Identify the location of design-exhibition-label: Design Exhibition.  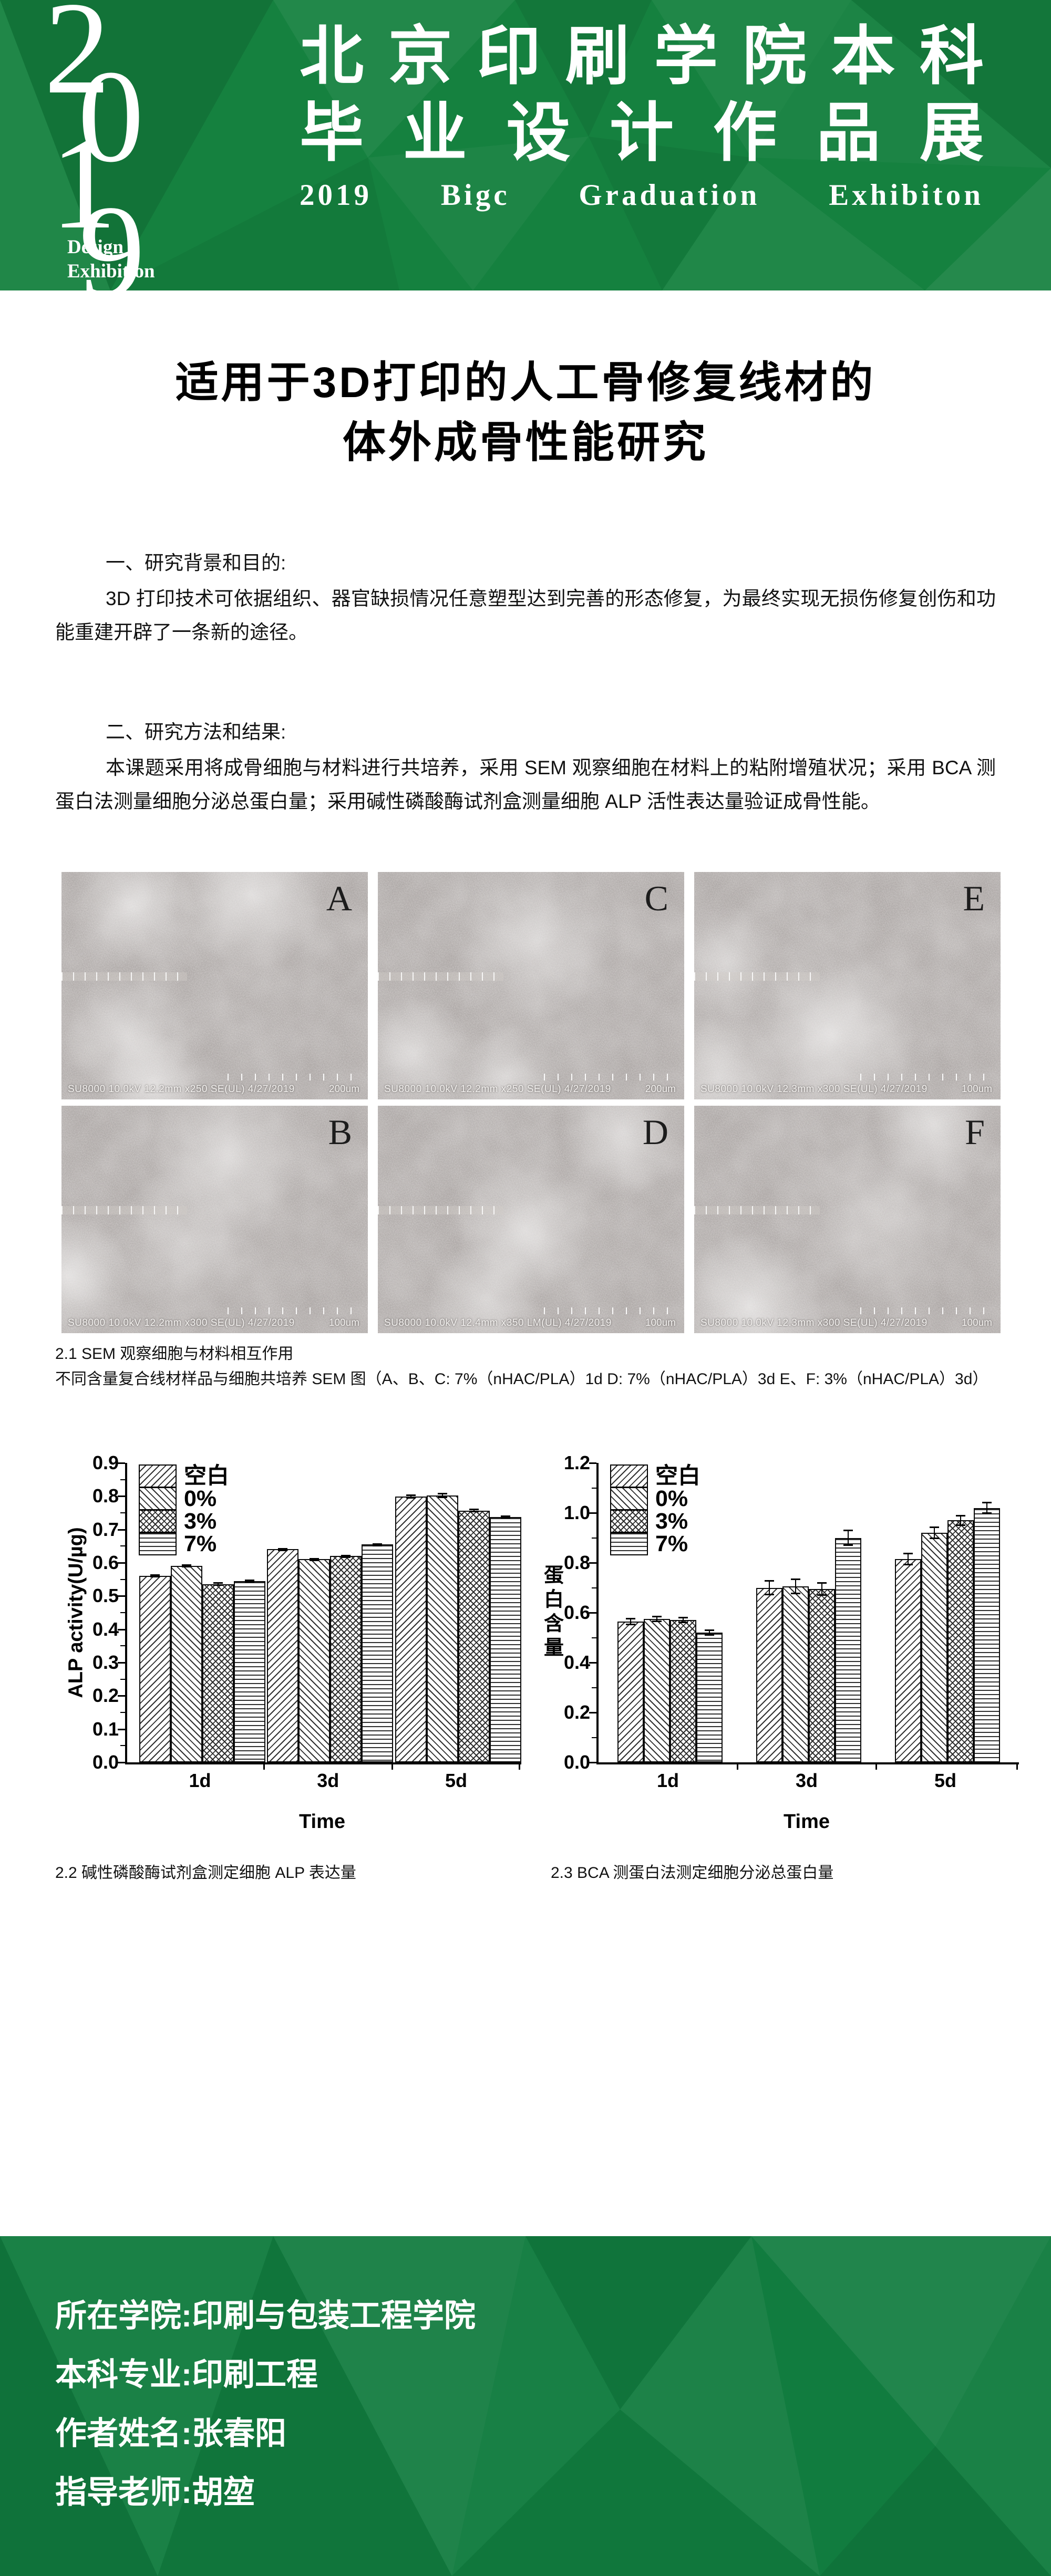
(111, 259).